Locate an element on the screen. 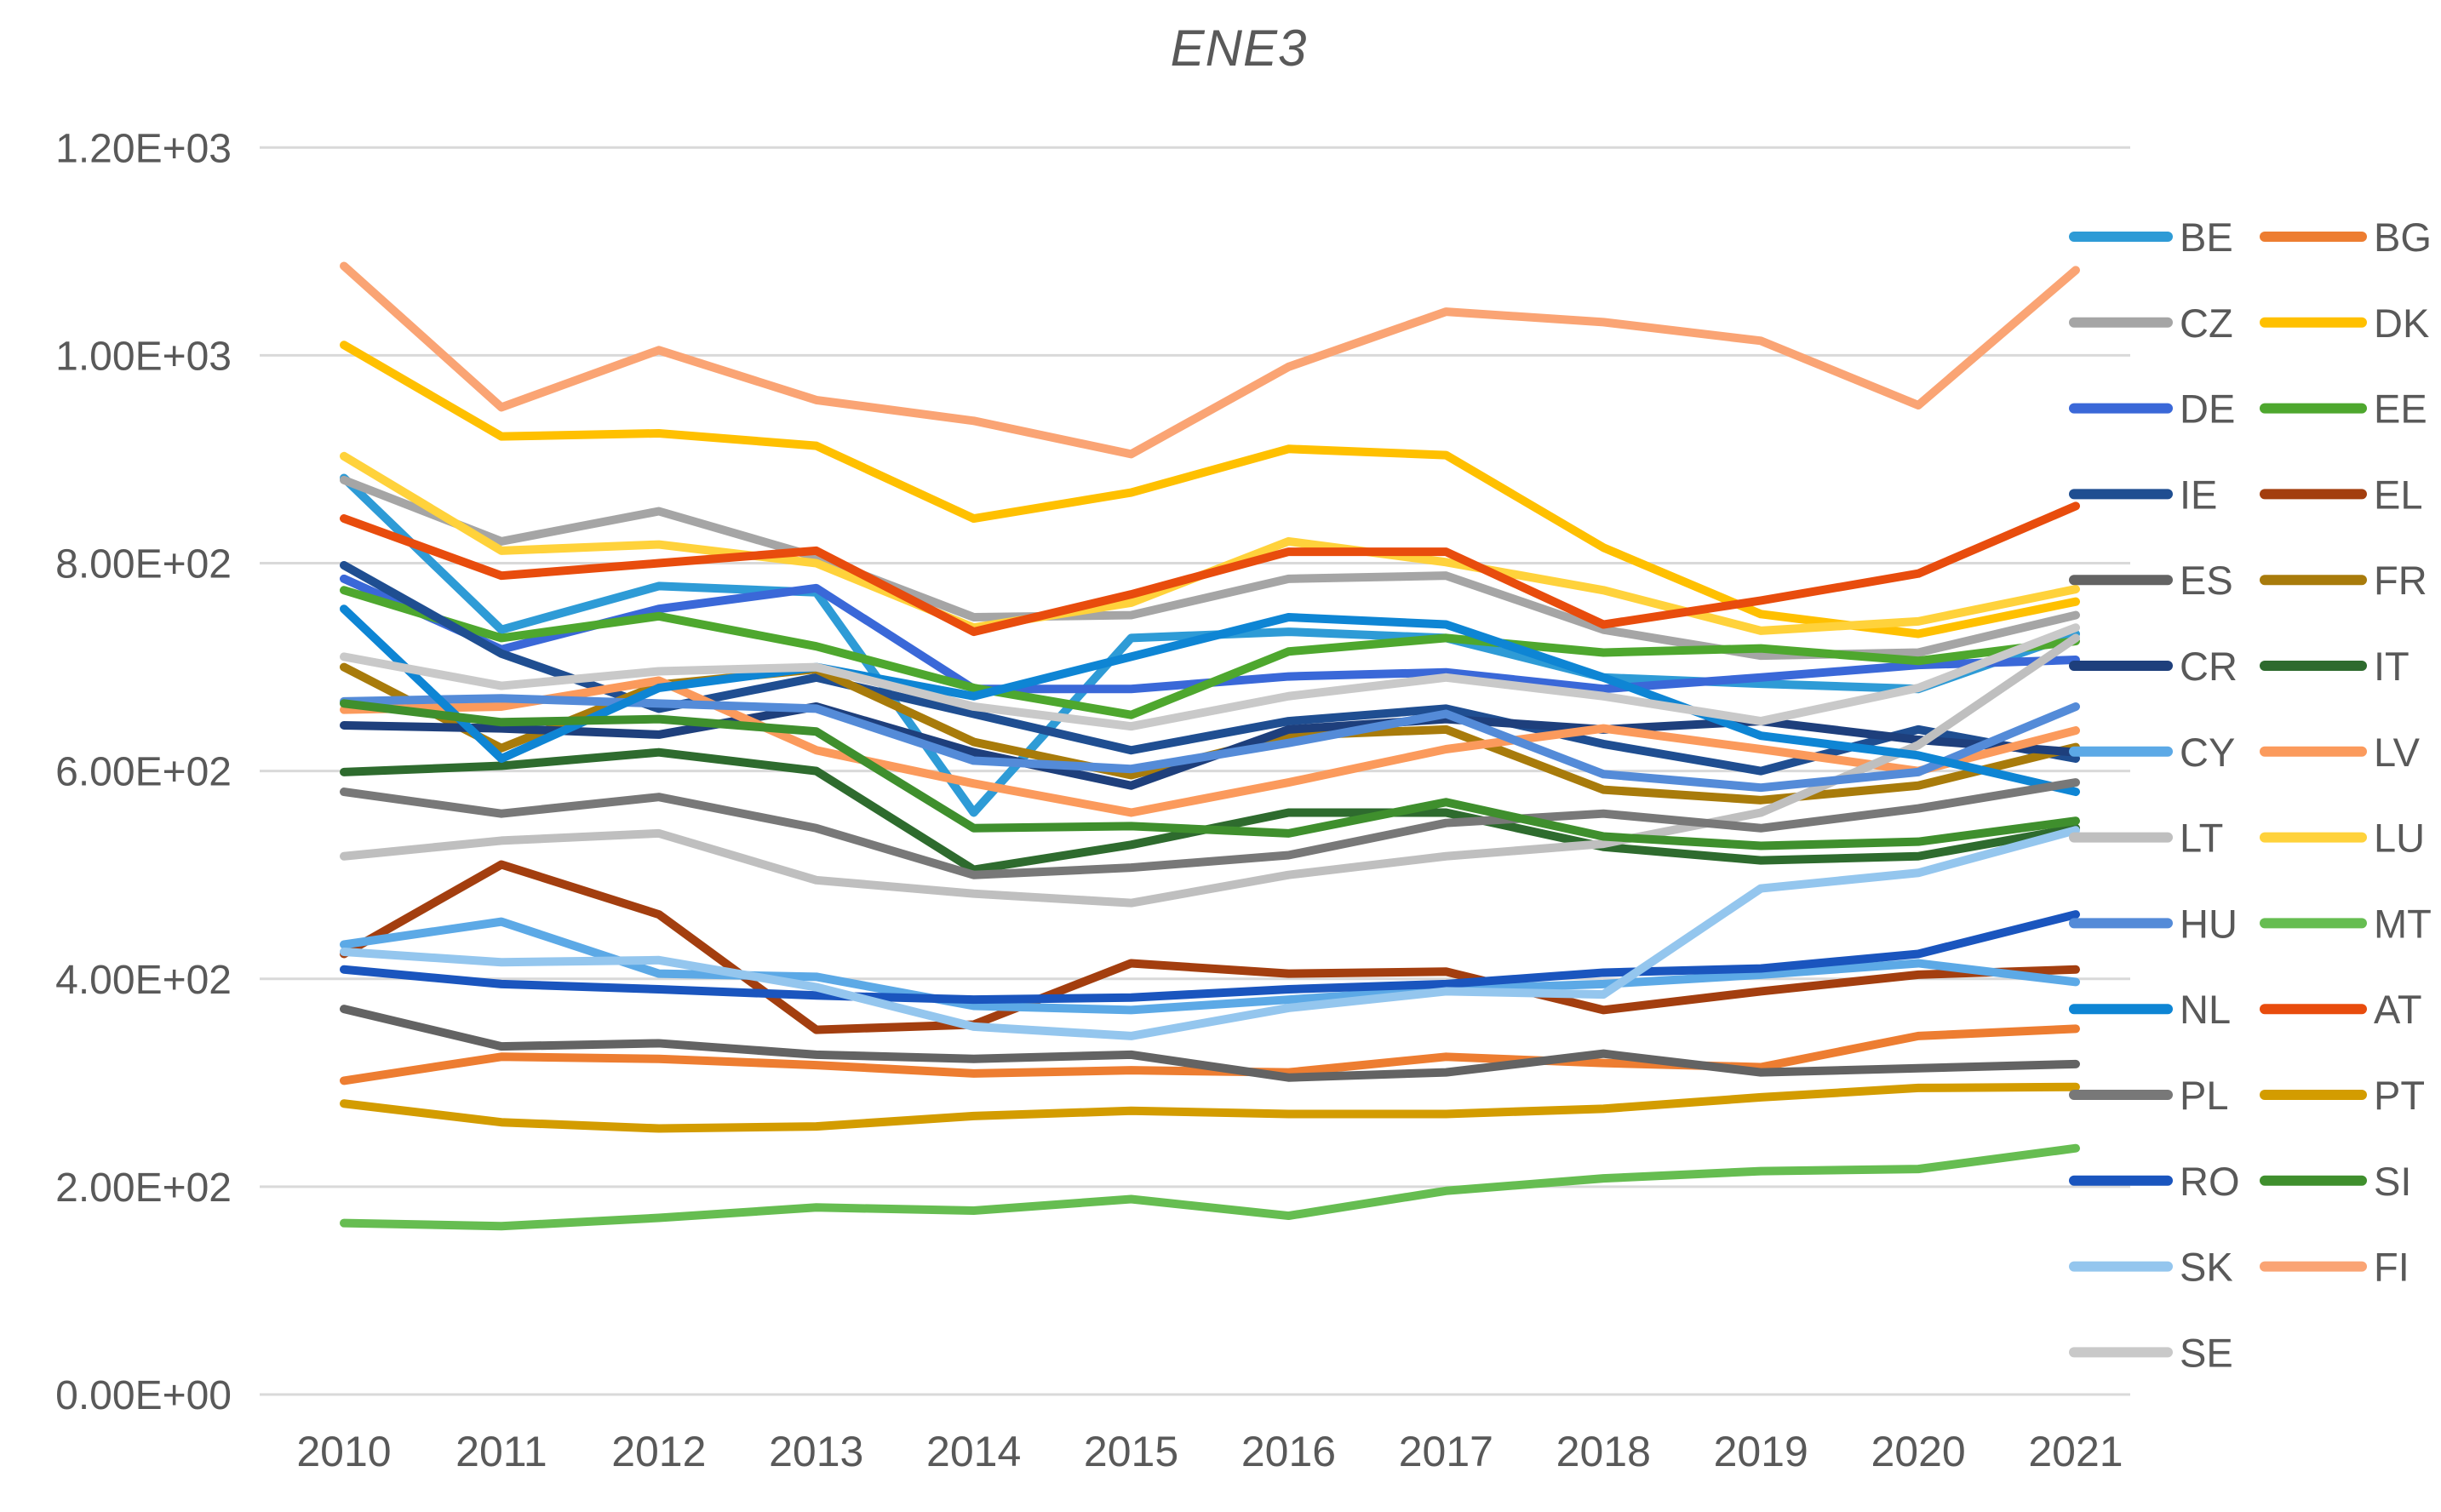  y-axis-tick-label: 4.00E+02 is located at coordinates (143, 980).